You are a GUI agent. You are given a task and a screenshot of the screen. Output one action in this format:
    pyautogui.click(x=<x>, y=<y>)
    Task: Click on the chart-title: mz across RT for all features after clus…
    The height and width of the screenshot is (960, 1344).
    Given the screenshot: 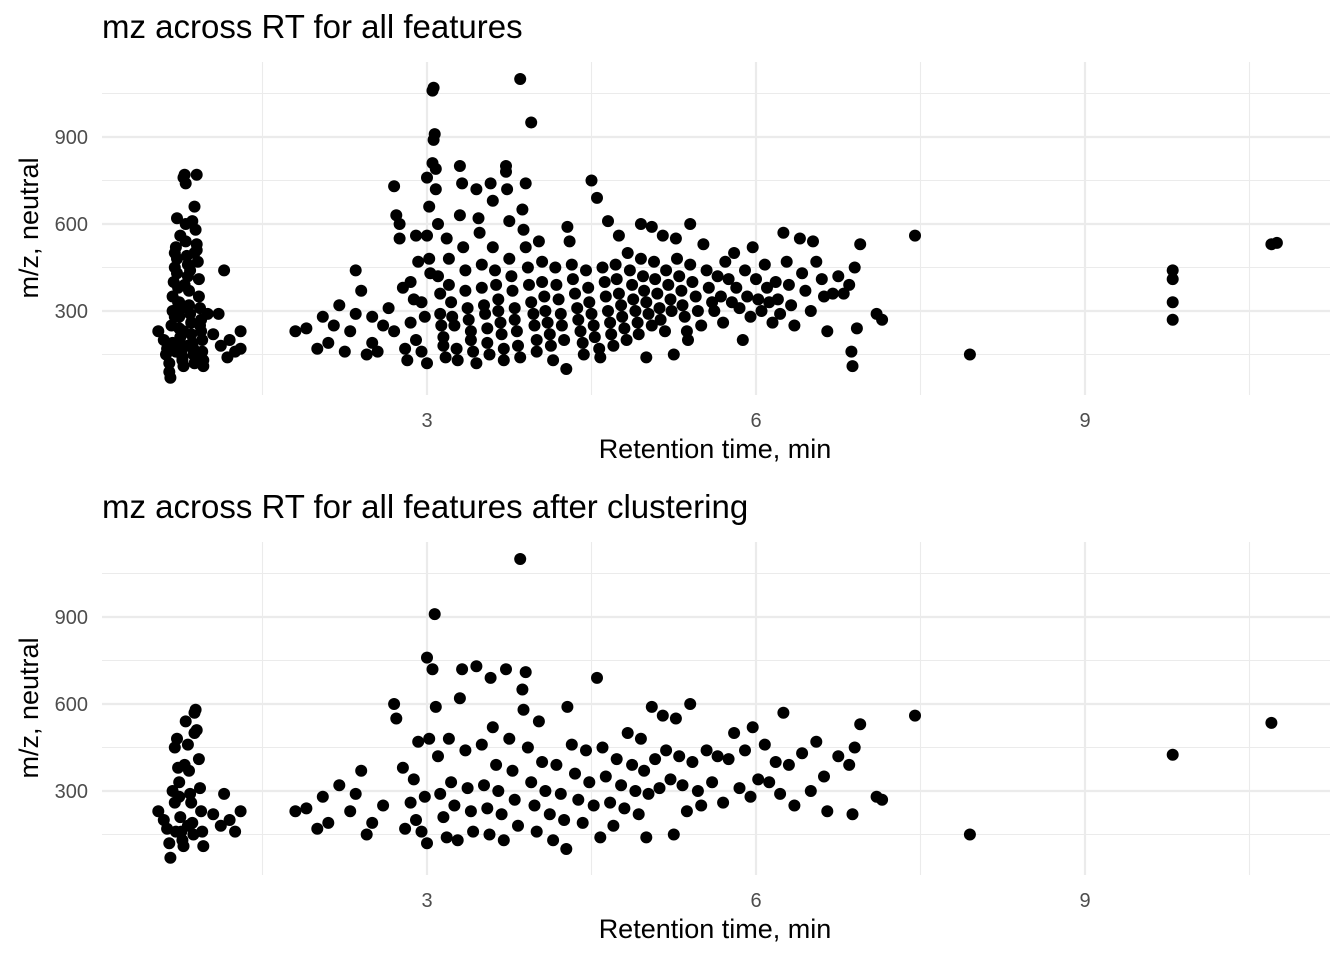 What is the action you would take?
    pyautogui.click(x=425, y=506)
    